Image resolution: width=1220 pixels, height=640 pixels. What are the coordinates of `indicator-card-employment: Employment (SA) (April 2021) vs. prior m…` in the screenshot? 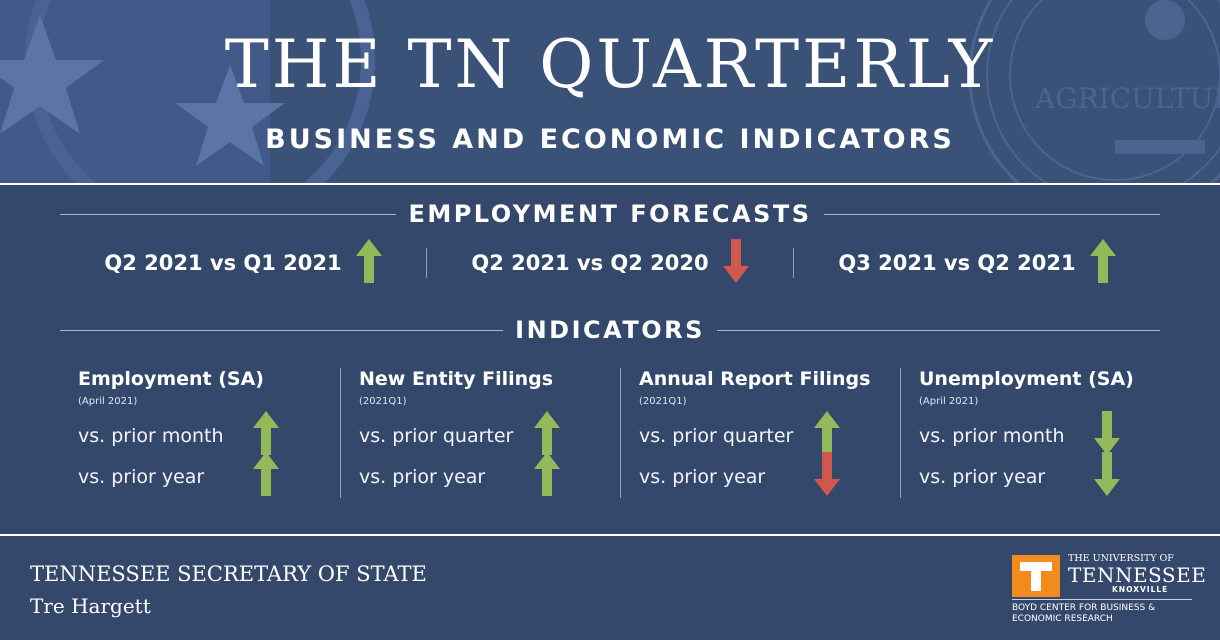 It's located at (200, 433).